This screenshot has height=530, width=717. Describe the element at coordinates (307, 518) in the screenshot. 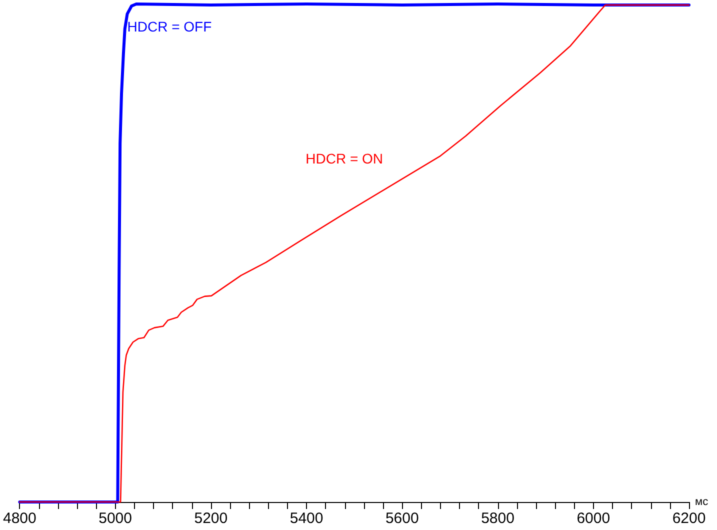

I see `x-tick-label: 5400` at that location.